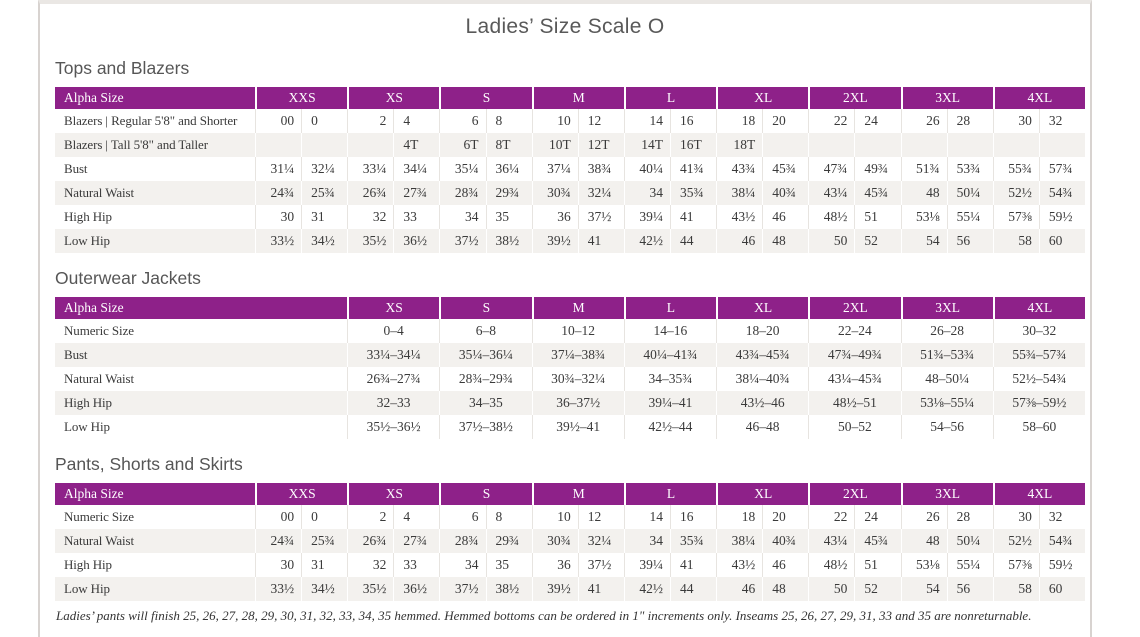  I want to click on size-value-cell: 28¾–29¾, so click(485, 379).